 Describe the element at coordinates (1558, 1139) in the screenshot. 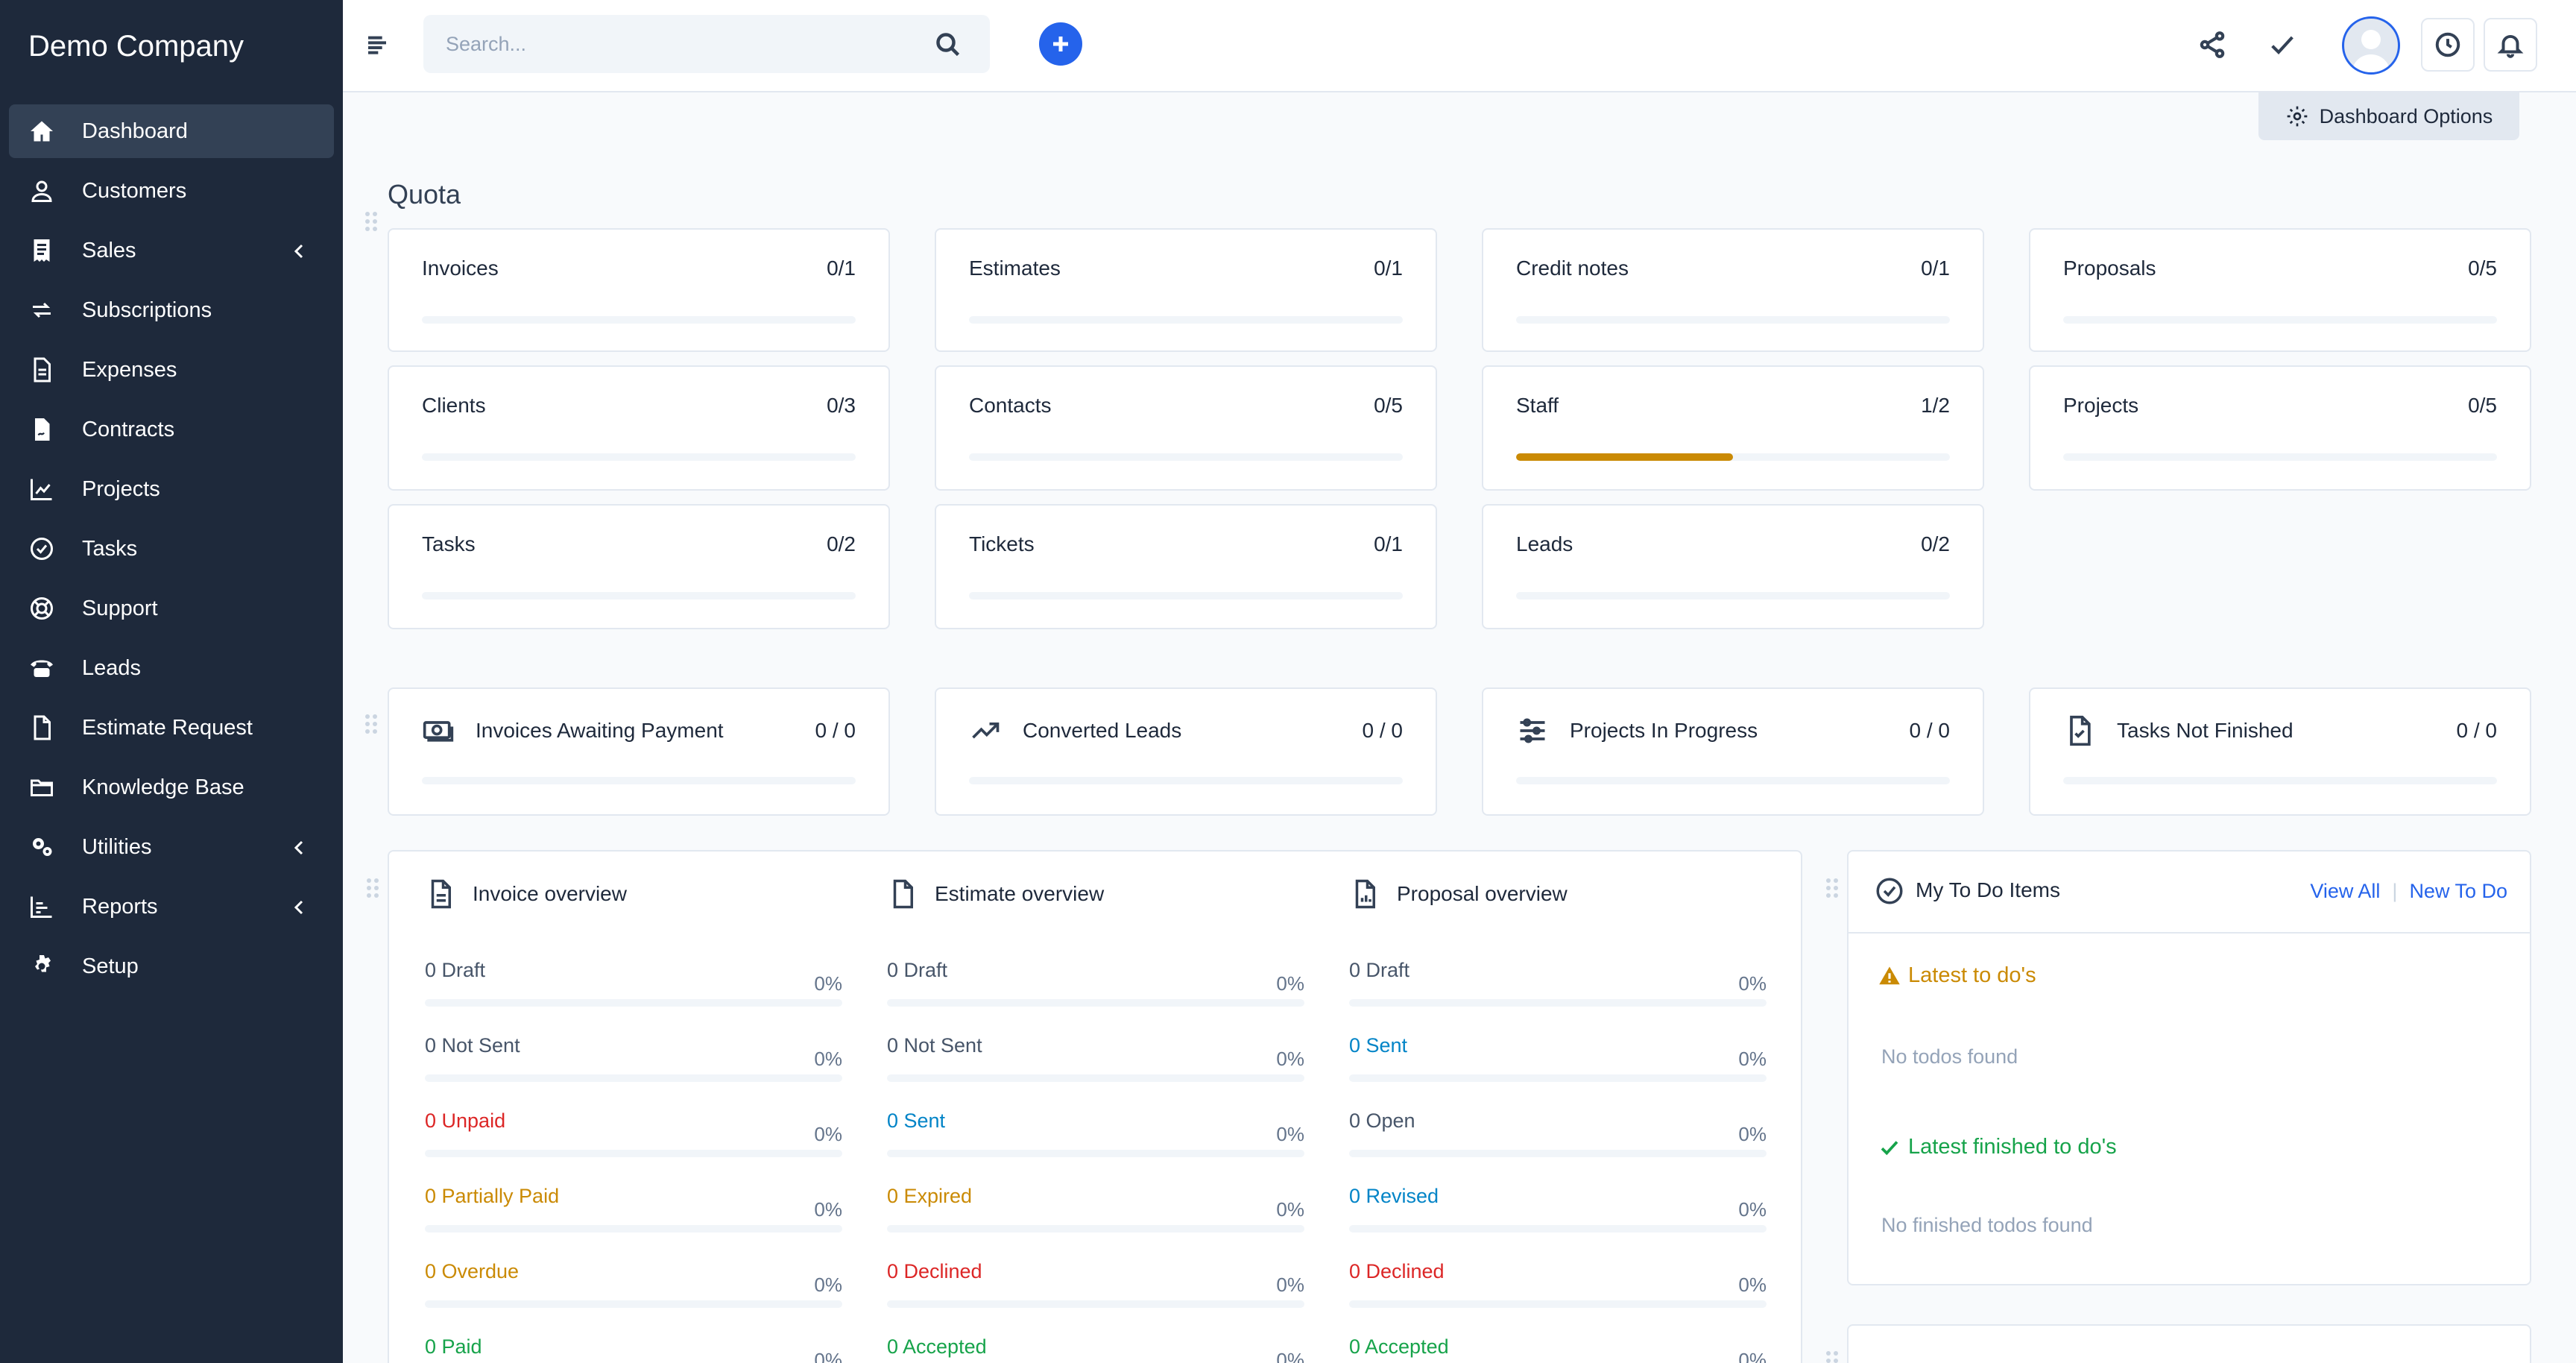

I see `overview-row: 0 Open 0%` at that location.